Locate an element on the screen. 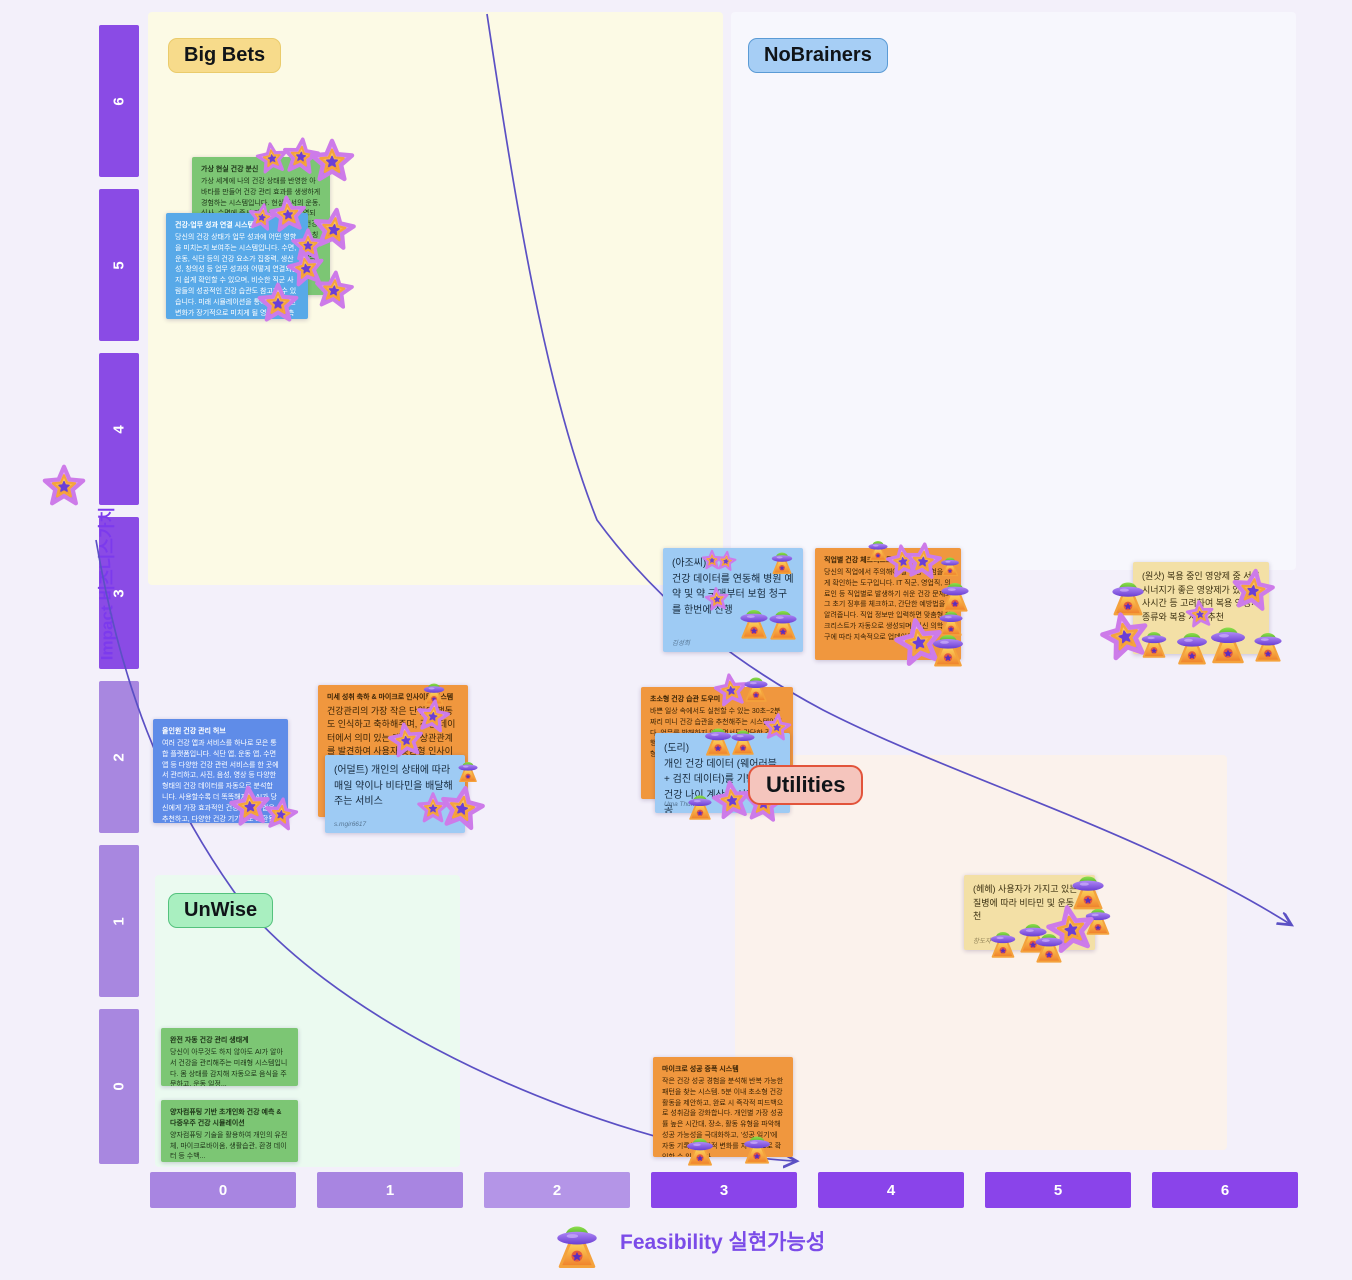 This screenshot has width=1352, height=1280. impact-axis-label: Impact 비즈니스가치 is located at coordinates (107, 583).